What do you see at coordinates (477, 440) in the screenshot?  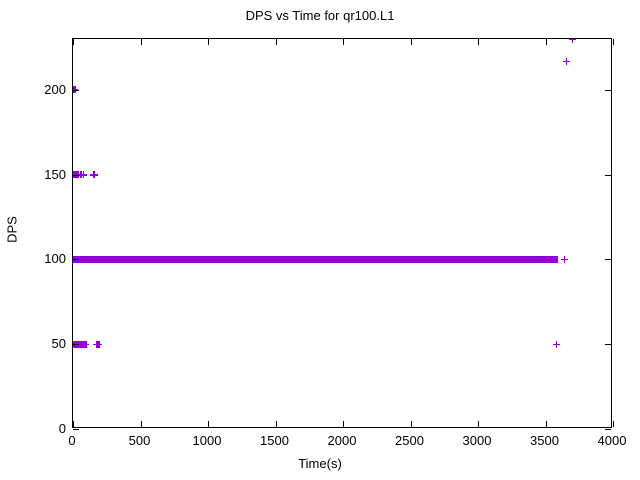 I see `x-tick-label: 3000` at bounding box center [477, 440].